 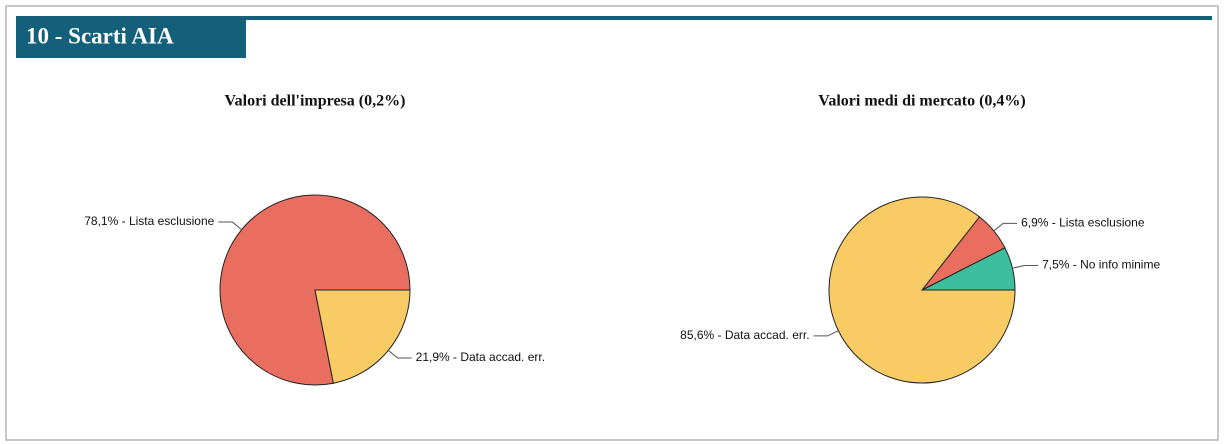 I want to click on data-label: 7,5% - No info minime, so click(x=1101, y=265).